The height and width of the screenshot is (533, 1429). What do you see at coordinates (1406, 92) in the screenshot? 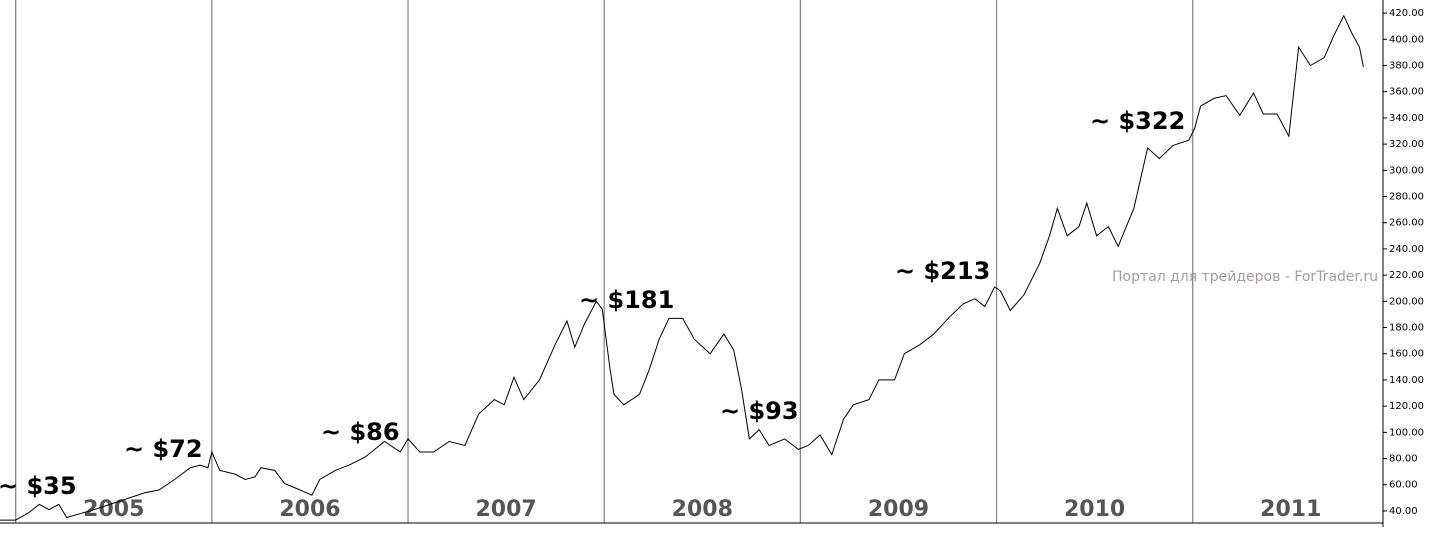
I see `y-tick-label: 360.00` at bounding box center [1406, 92].